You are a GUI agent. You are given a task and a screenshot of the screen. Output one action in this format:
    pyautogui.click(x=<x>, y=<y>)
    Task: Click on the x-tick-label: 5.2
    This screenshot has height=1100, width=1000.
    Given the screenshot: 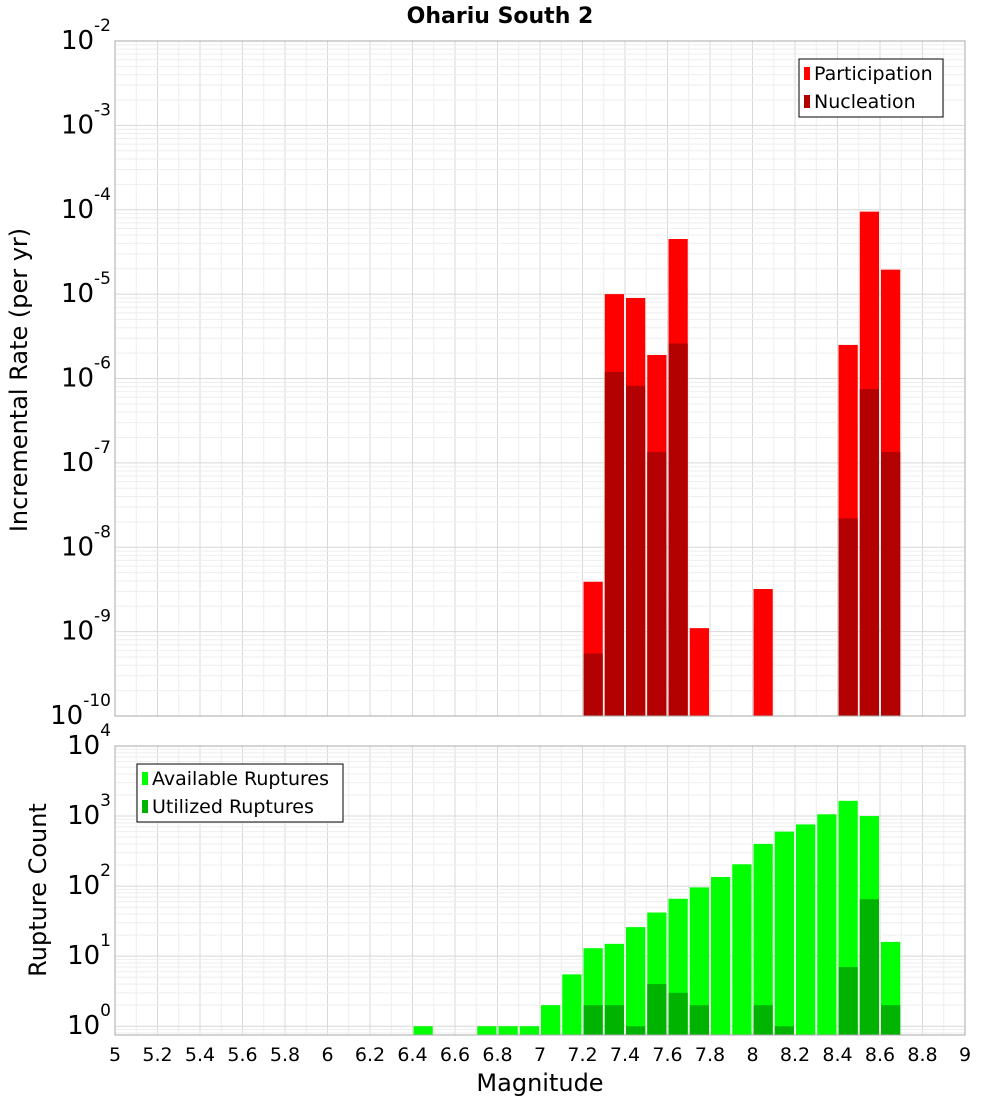 What is the action you would take?
    pyautogui.click(x=157, y=1055)
    